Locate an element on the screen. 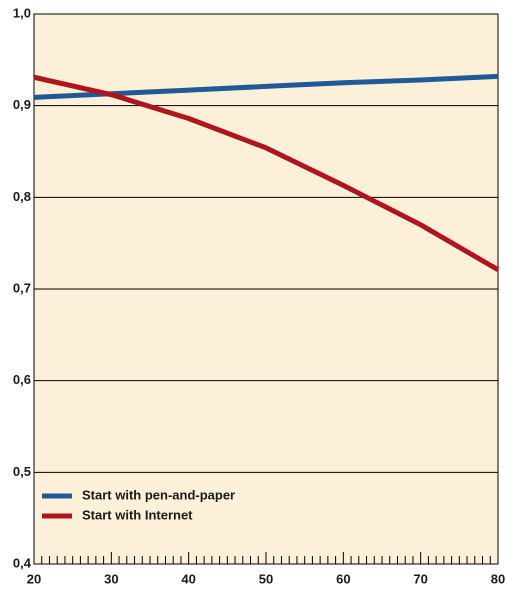 This screenshot has height=597, width=506. x-tick-label: 70 is located at coordinates (420, 578).